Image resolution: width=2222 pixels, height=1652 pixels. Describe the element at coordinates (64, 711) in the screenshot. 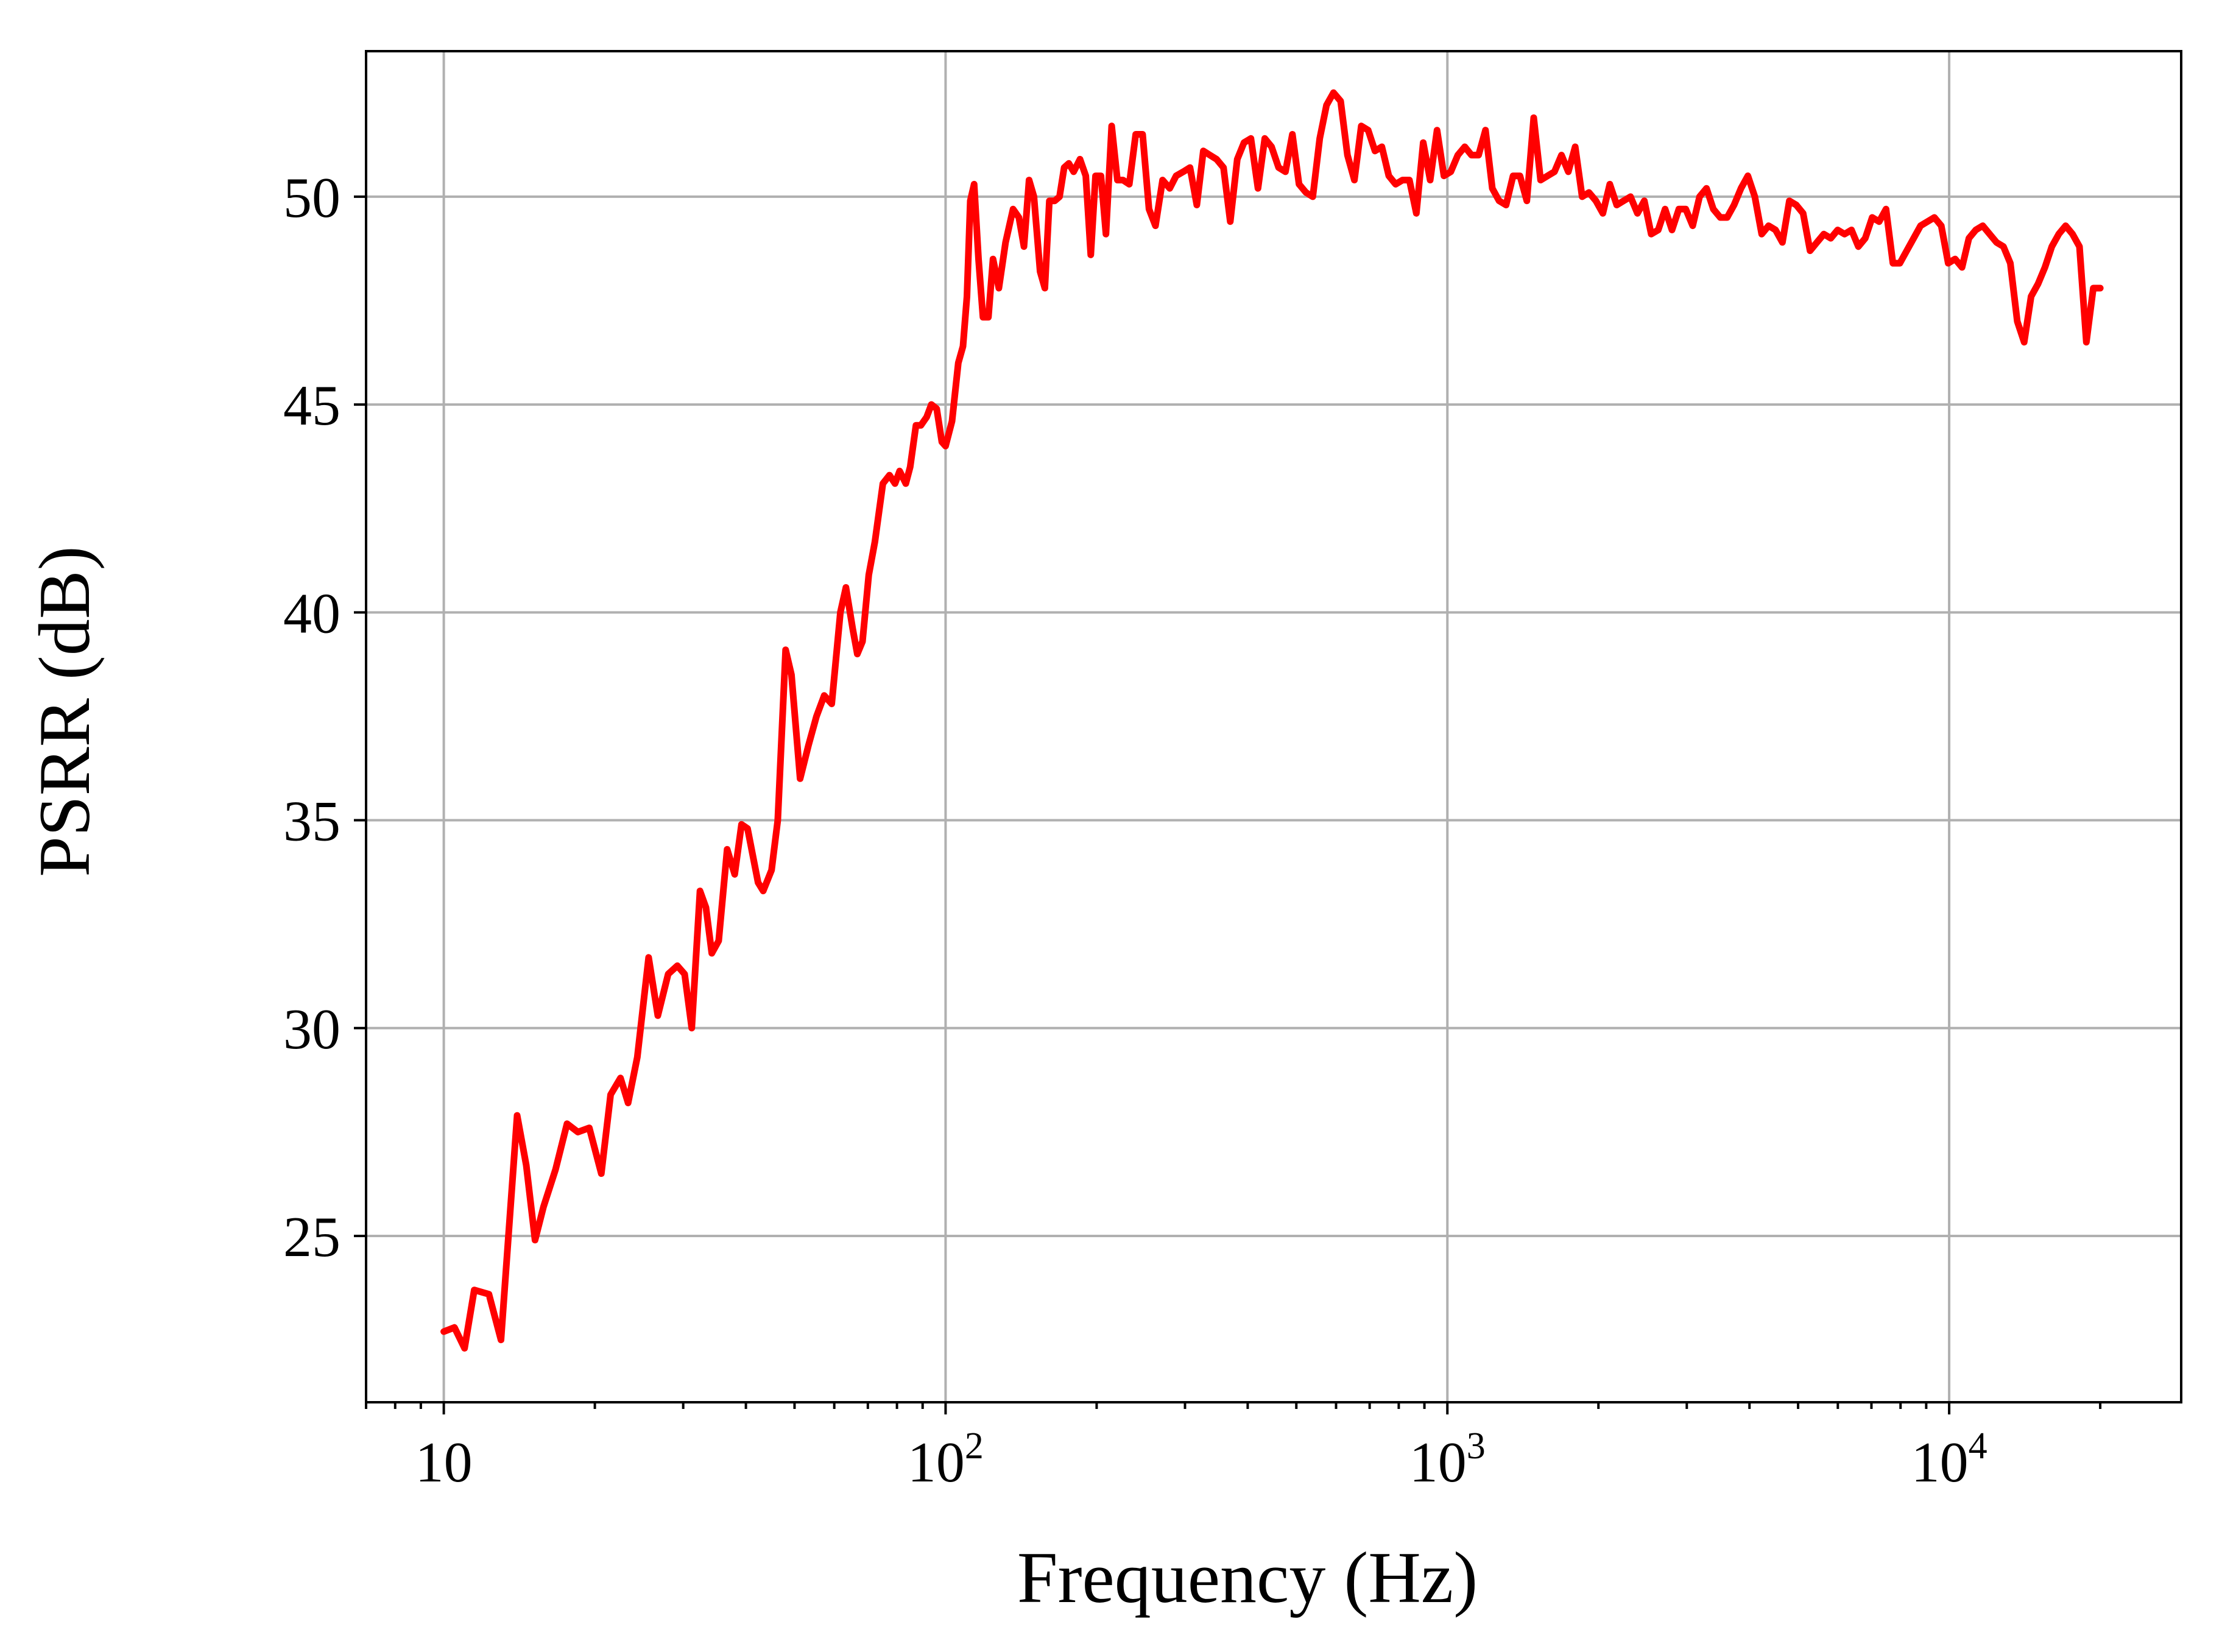

I see `y-axis-title: PSRR (dB)` at that location.